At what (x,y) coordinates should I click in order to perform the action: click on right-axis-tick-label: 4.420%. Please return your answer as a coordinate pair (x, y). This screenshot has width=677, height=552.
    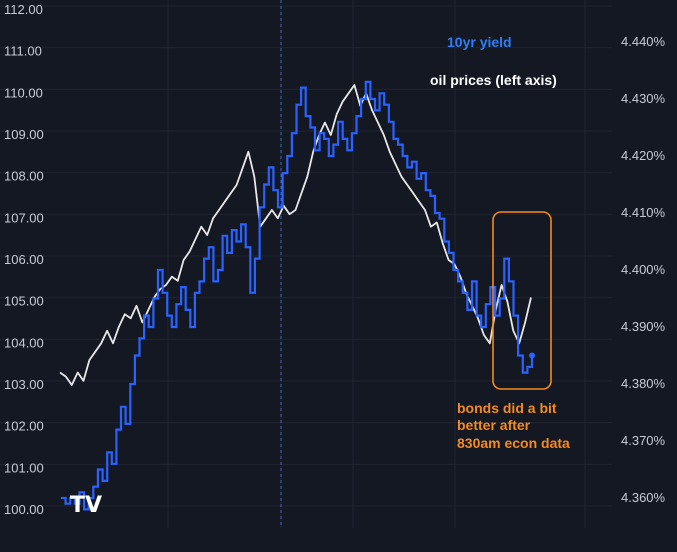
    Looking at the image, I should click on (643, 155).